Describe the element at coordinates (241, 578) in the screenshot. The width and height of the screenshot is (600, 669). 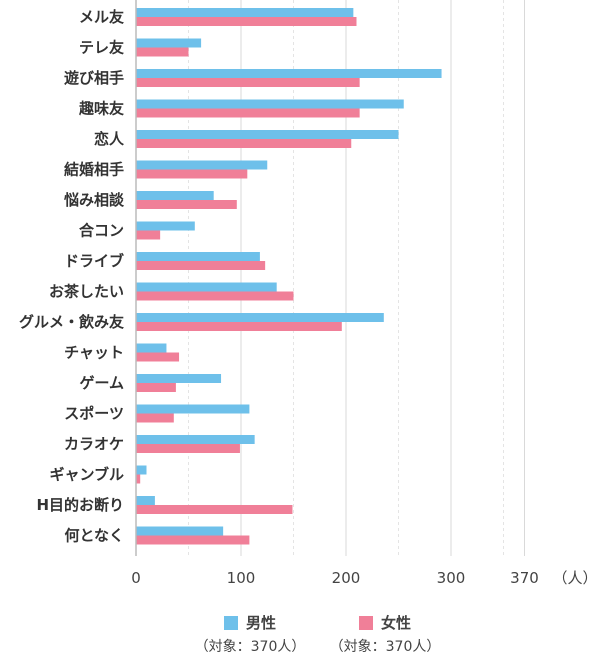
I see `x-tick-label-1: 100` at that location.